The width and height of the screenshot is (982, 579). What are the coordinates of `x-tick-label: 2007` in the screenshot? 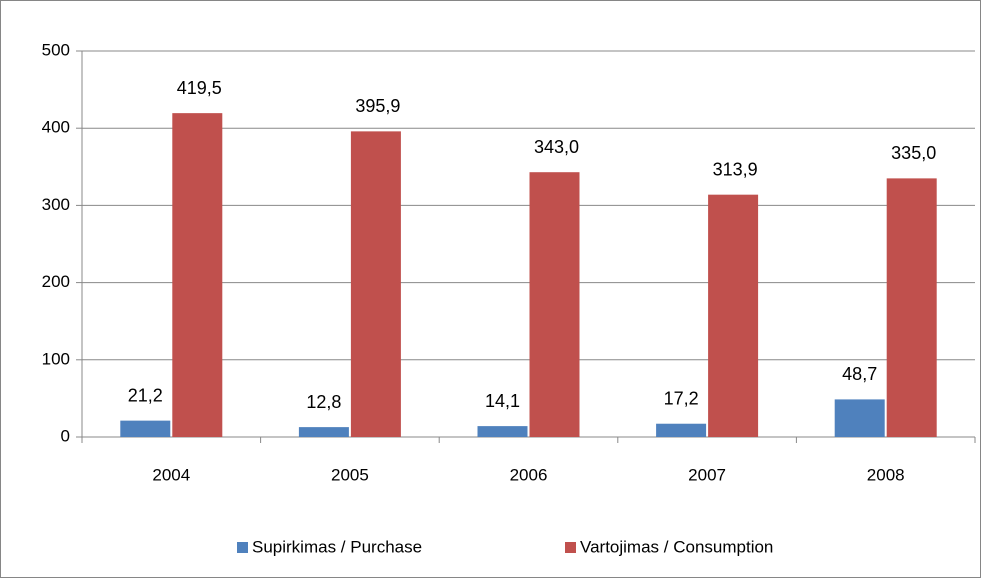 It's located at (707, 474).